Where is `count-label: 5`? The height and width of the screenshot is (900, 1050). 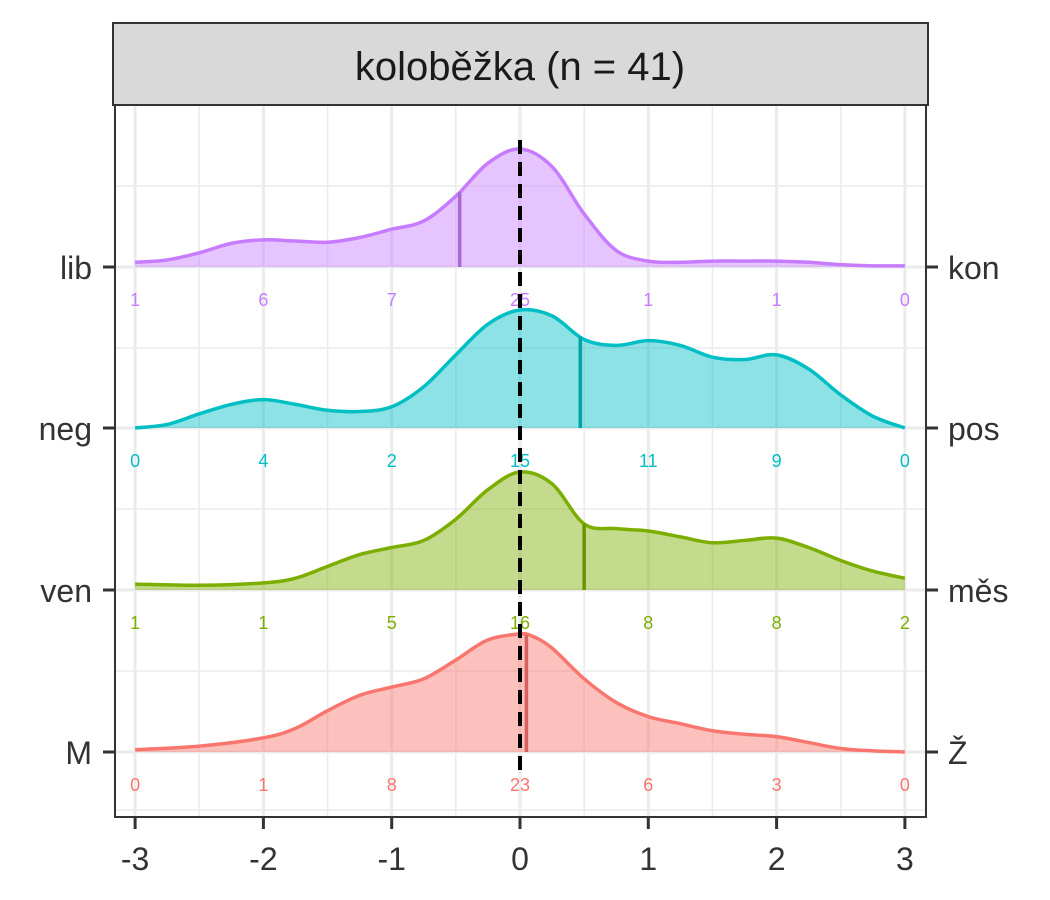 count-label: 5 is located at coordinates (392, 623).